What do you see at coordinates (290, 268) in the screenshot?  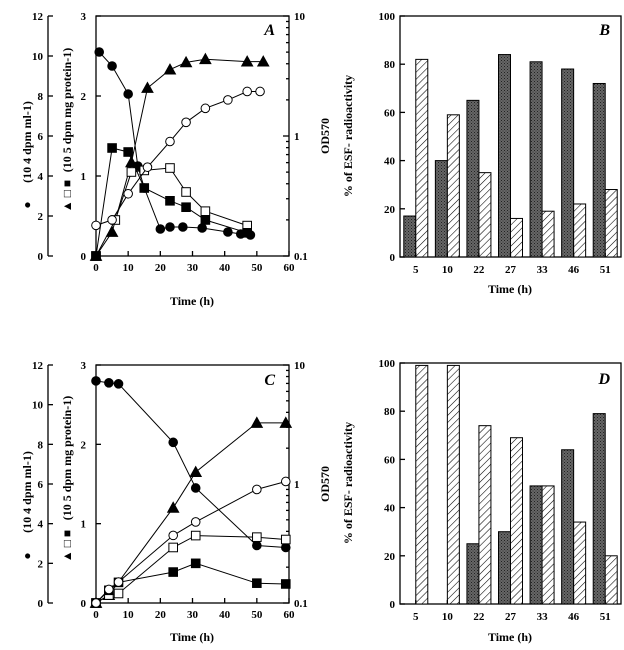 I see `x-tick-label: 60` at bounding box center [290, 268].